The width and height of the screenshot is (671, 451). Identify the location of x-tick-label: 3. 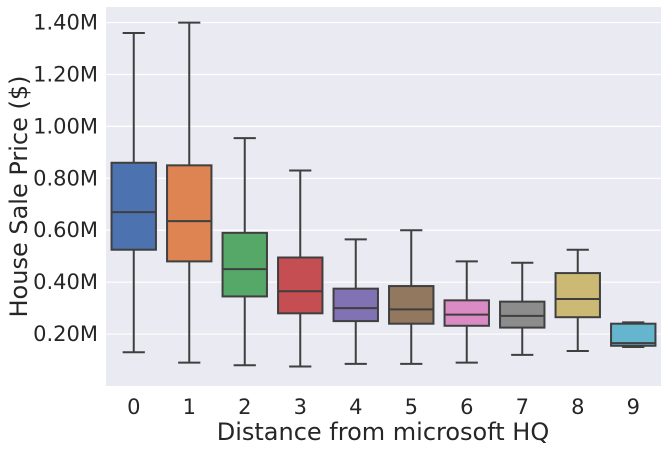
(300, 407).